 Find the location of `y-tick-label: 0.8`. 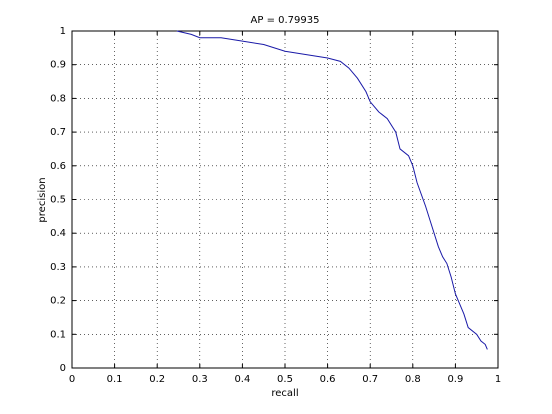

y-tick-label: 0.8 is located at coordinates (58, 98).